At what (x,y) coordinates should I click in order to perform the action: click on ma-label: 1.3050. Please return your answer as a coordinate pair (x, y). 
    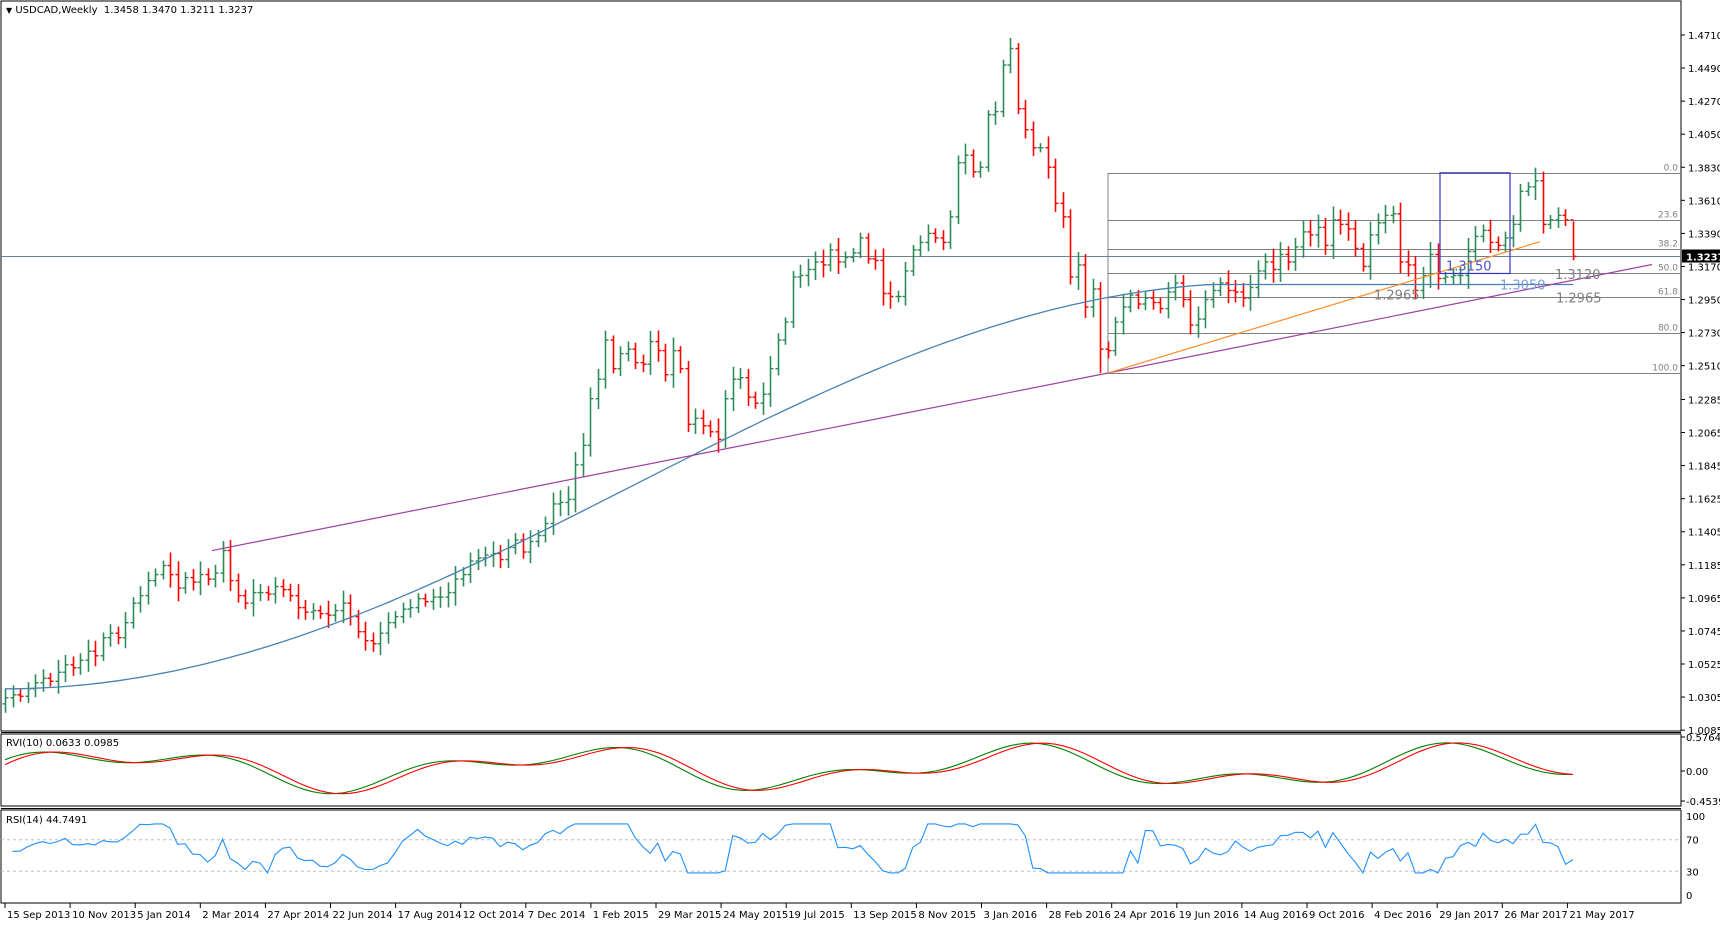
    Looking at the image, I should click on (1523, 285).